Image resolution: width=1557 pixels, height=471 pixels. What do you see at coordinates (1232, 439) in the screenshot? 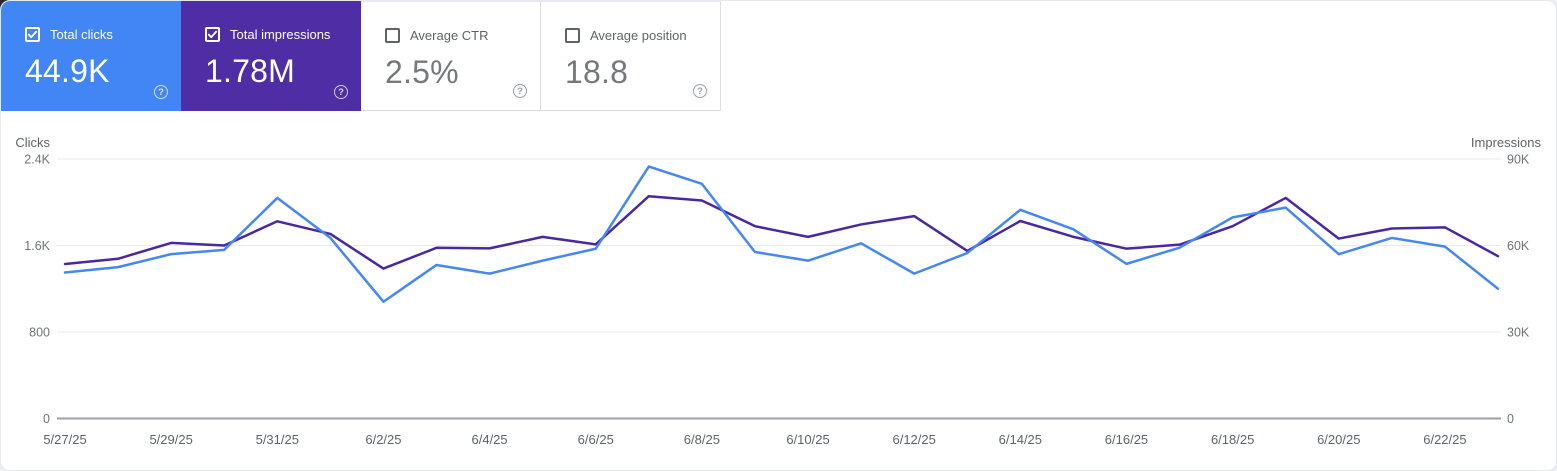
I see `x-axis-date-label: 6/18/25` at bounding box center [1232, 439].